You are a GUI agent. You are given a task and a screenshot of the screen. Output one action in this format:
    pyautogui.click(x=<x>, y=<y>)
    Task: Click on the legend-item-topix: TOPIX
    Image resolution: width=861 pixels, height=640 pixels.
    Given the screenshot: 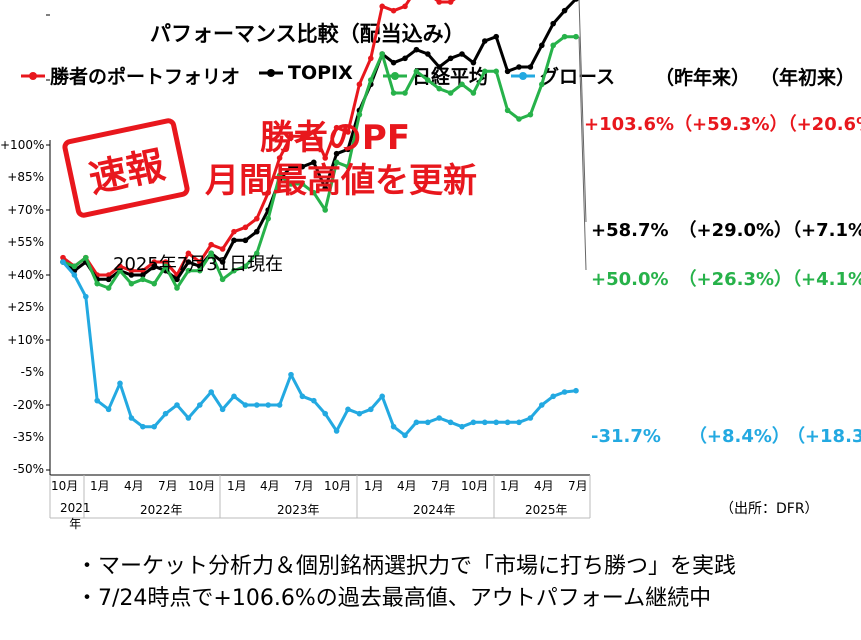 What is the action you would take?
    pyautogui.click(x=305, y=73)
    